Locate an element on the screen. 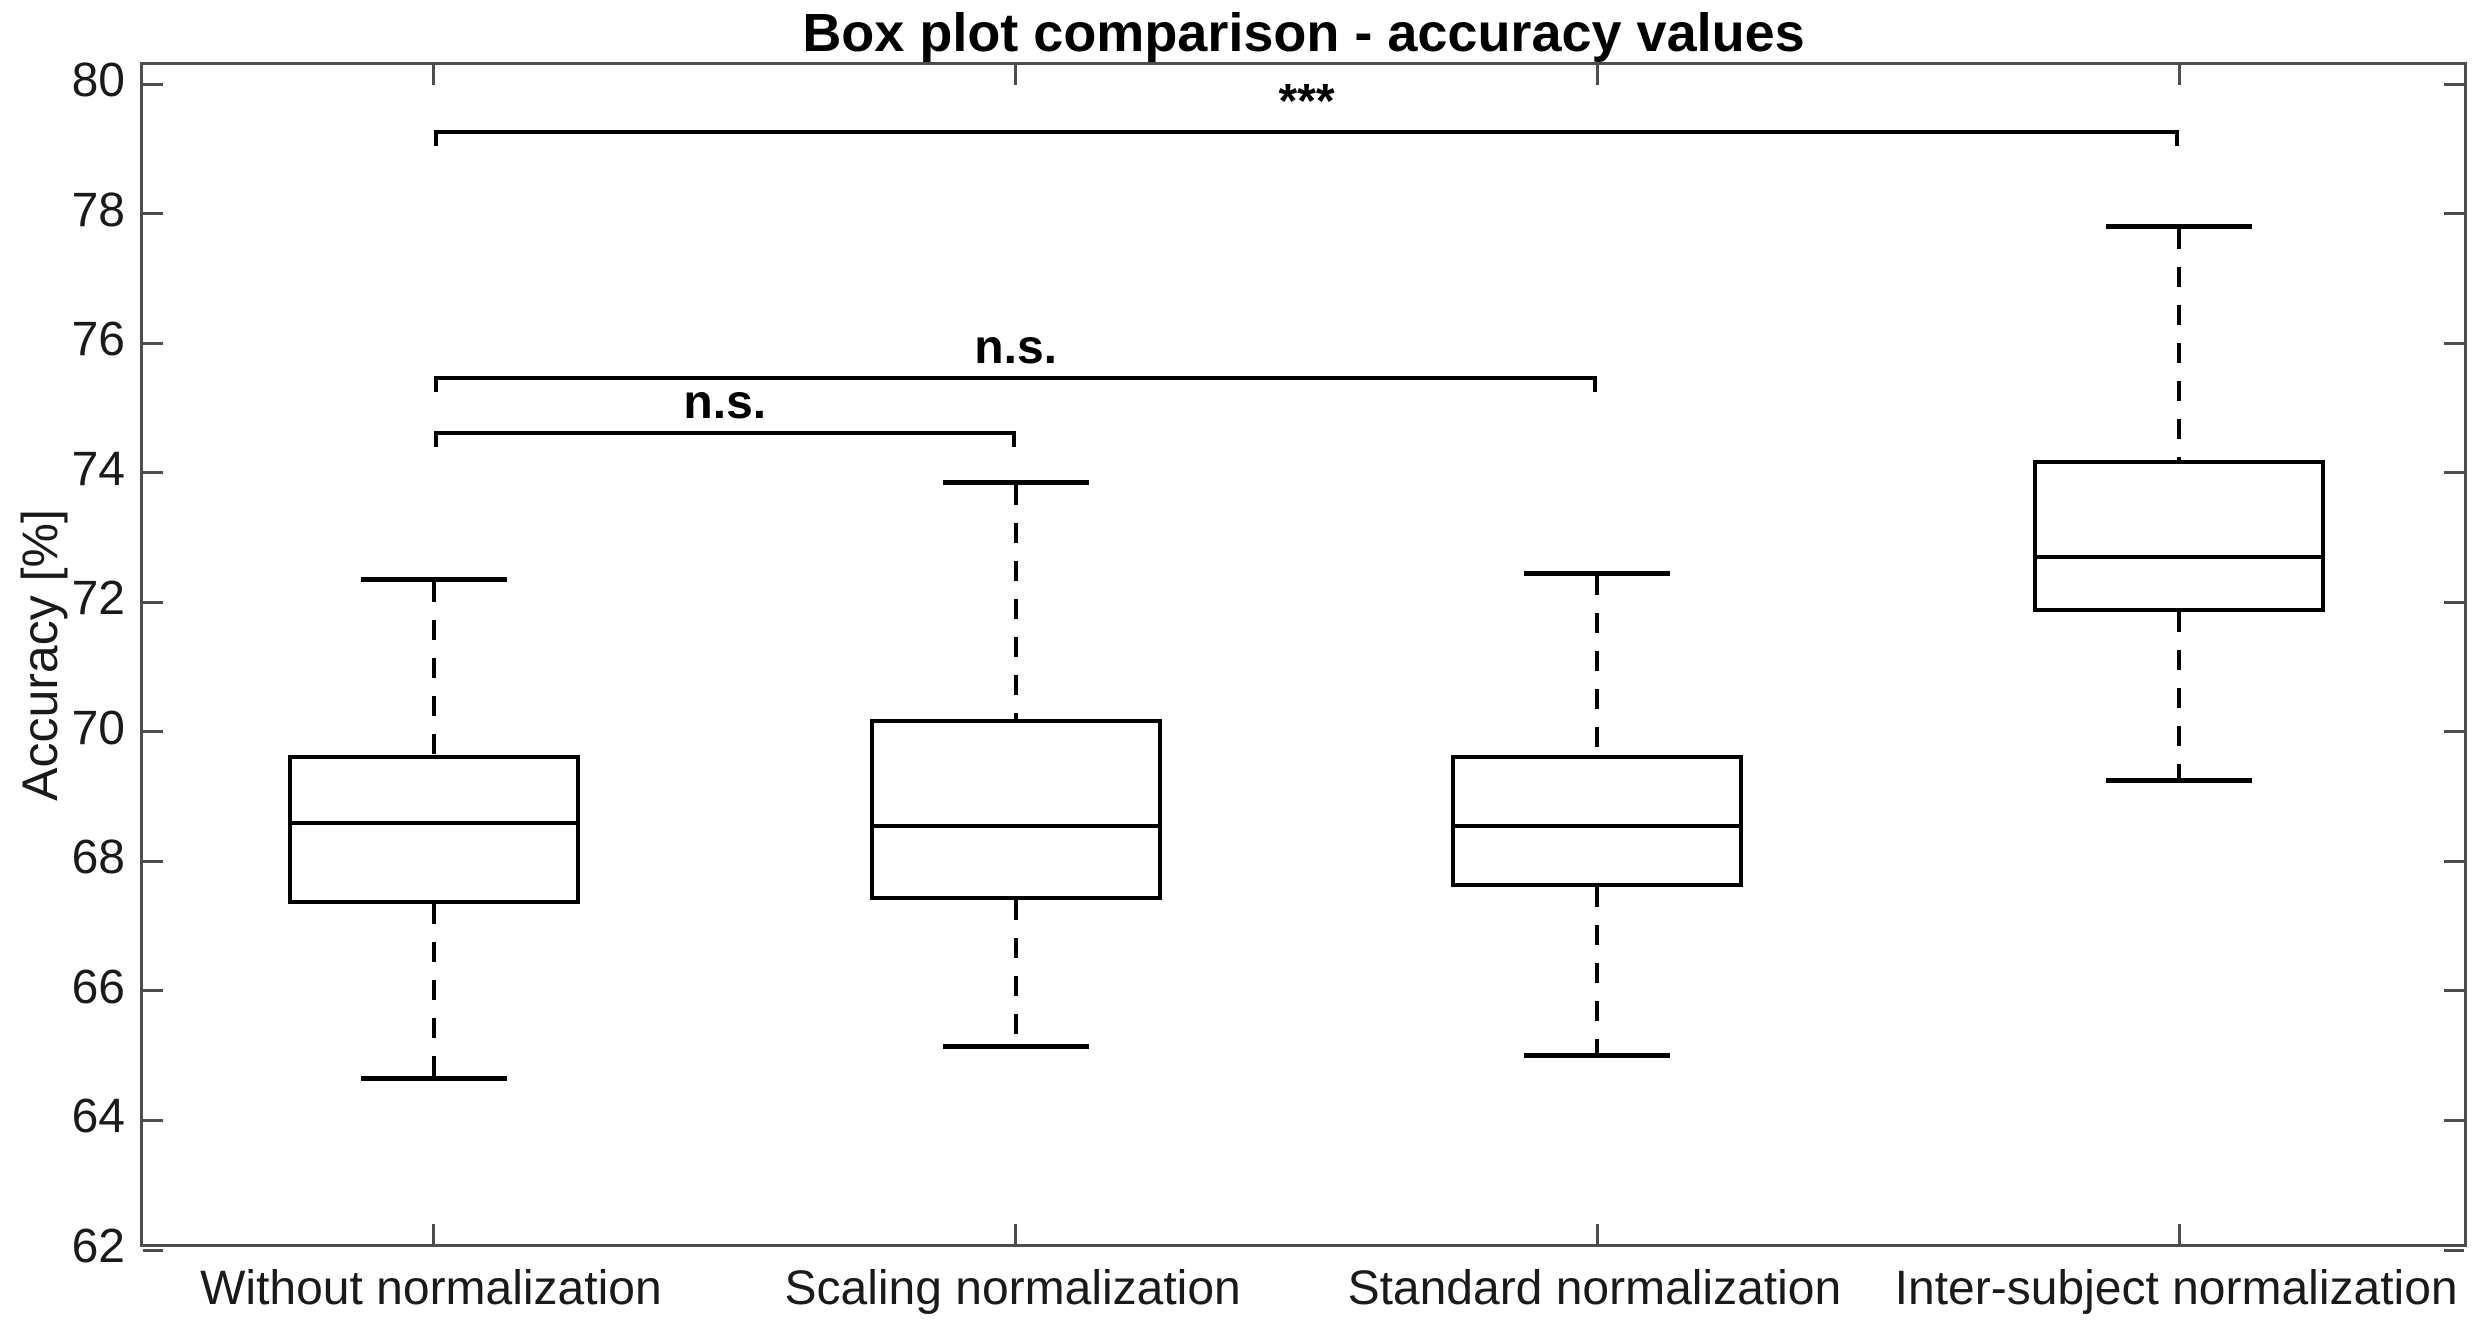  y-tick-label: 66 is located at coordinates (98, 987).